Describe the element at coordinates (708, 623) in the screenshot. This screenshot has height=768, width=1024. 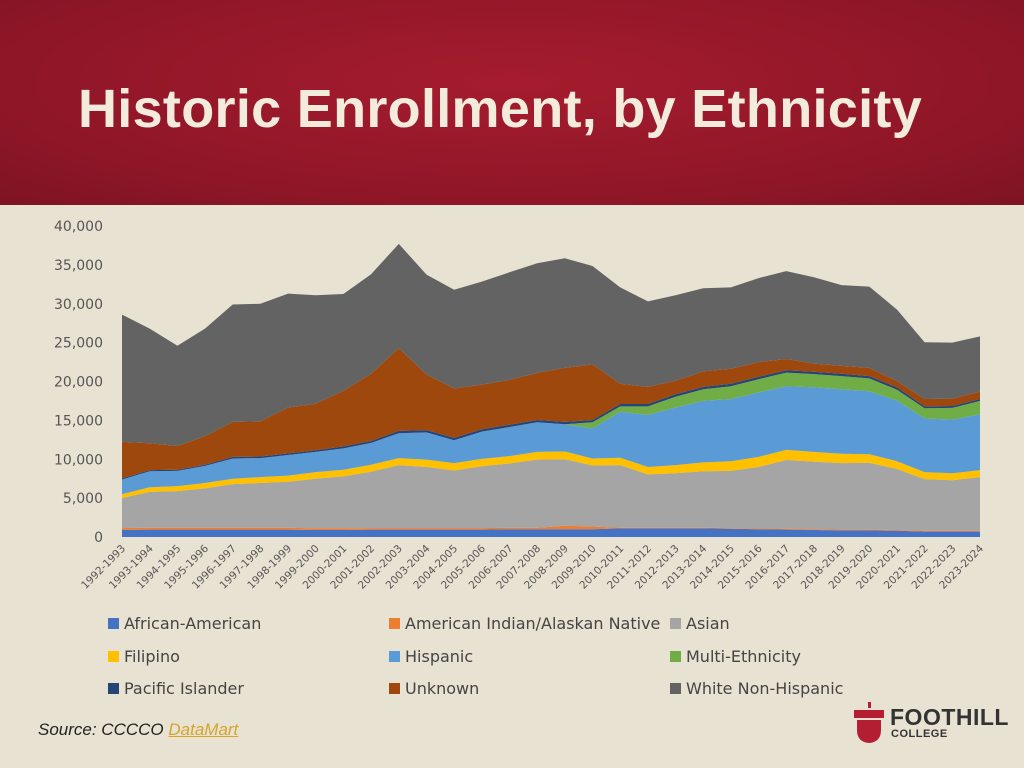
I see `legend-label: Asian` at that location.